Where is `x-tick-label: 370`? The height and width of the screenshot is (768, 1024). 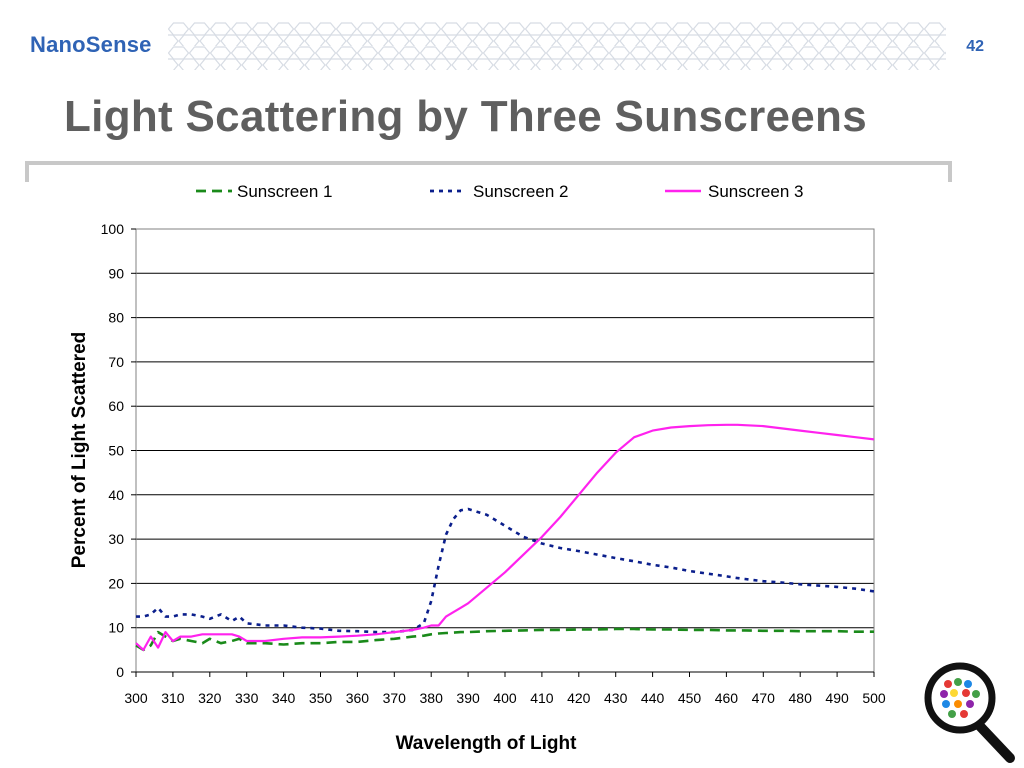
x-tick-label: 370 is located at coordinates (395, 698).